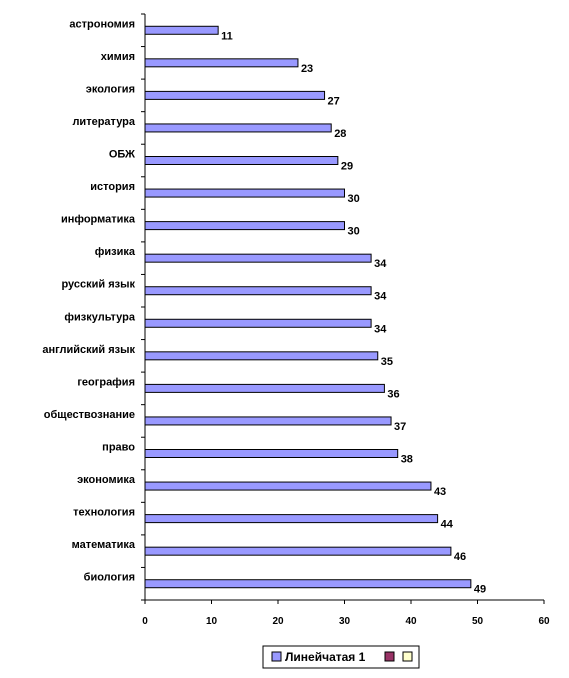 The height and width of the screenshot is (678, 569). I want to click on chart-legend: Линейчатая 1, so click(341, 657).